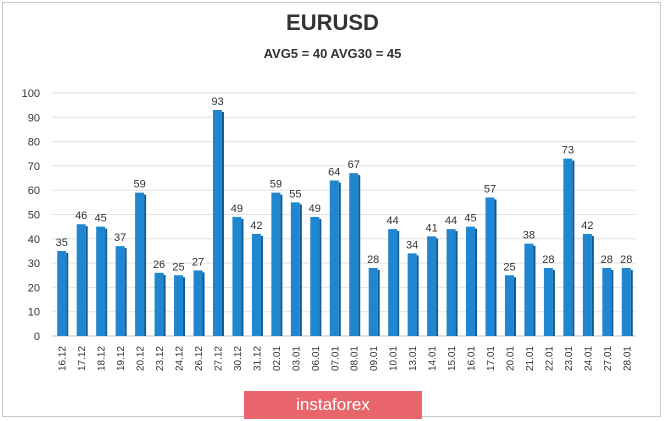 The width and height of the screenshot is (665, 421). I want to click on x-tick-label: 19.12, so click(121, 358).